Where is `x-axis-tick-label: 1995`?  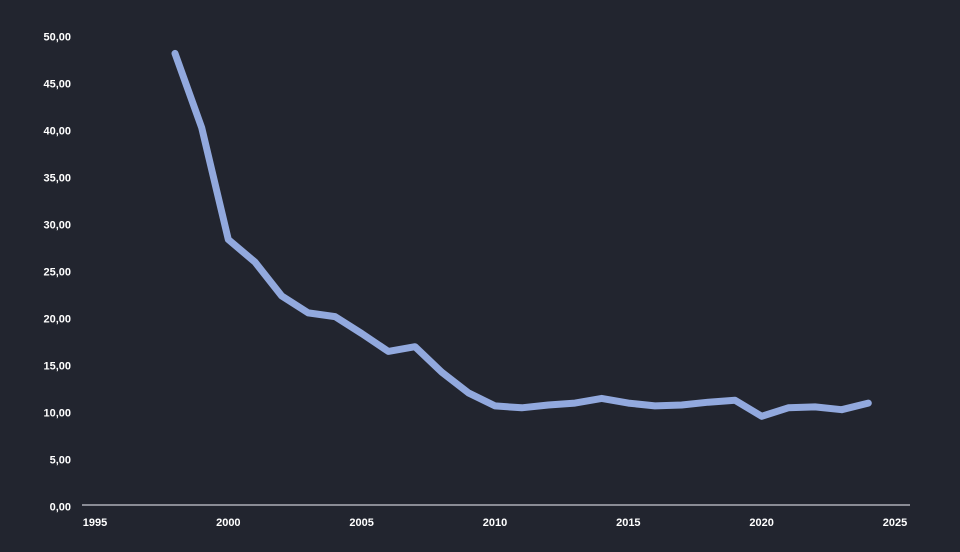 x-axis-tick-label: 1995 is located at coordinates (95, 523).